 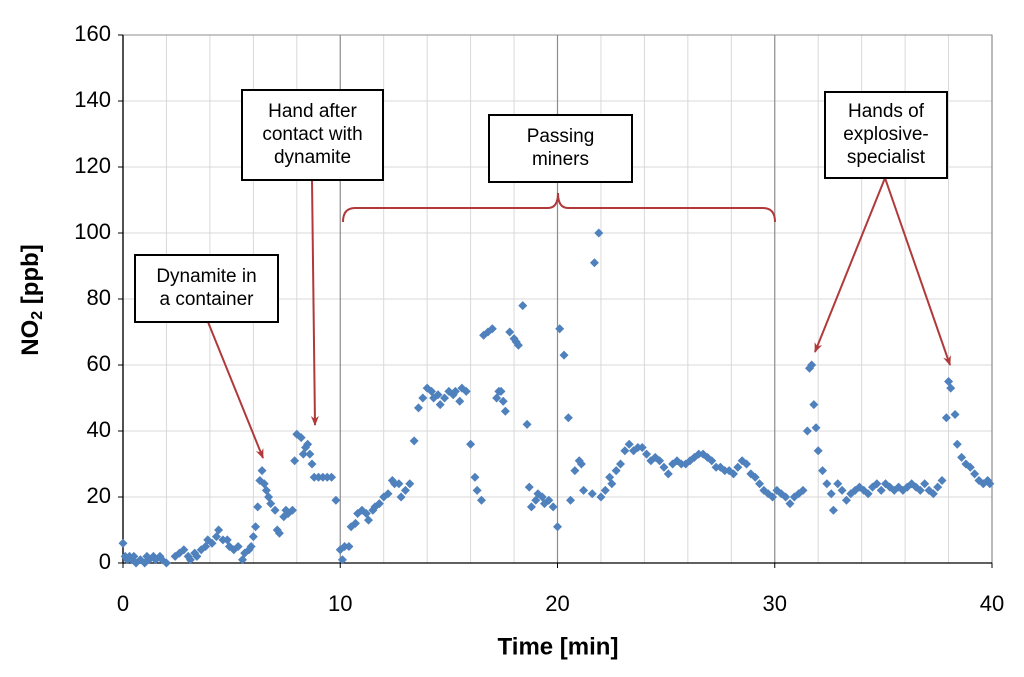 What do you see at coordinates (99, 363) in the screenshot?
I see `y-tick-label: 60` at bounding box center [99, 363].